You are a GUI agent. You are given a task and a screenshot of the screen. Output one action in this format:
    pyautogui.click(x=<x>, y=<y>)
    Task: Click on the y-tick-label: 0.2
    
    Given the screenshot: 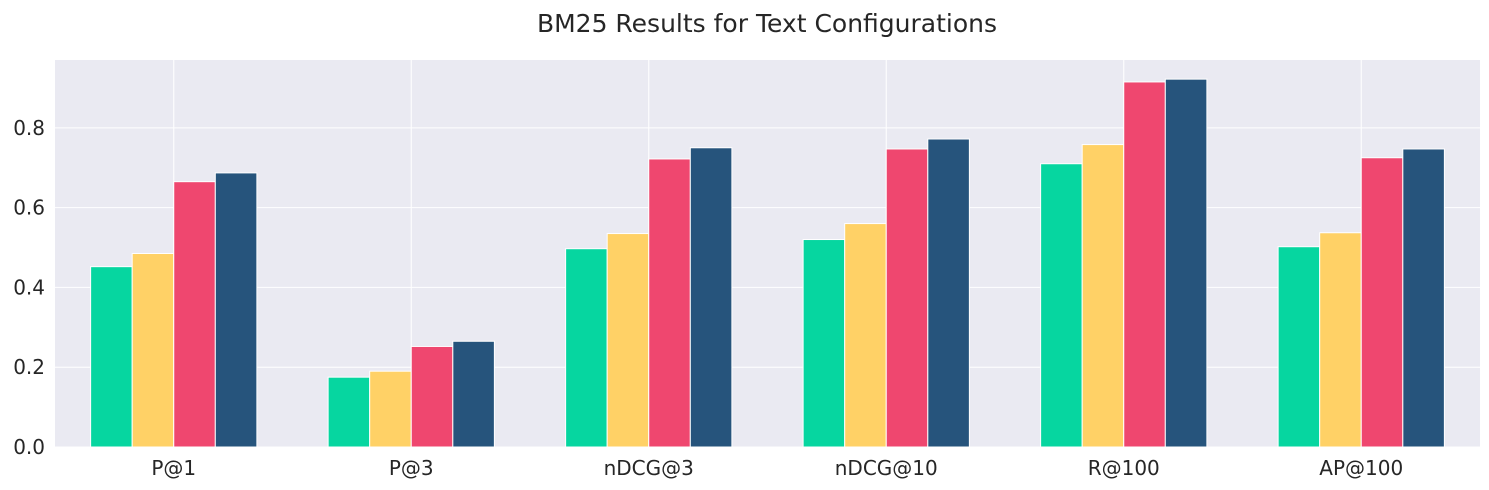 What is the action you would take?
    pyautogui.click(x=29, y=367)
    